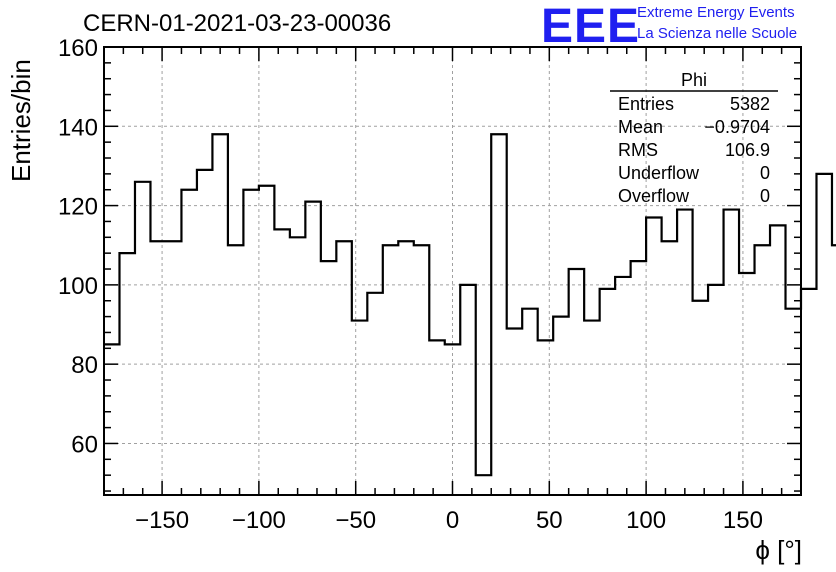 The height and width of the screenshot is (572, 836). I want to click on stats-row-value: −0.9704, so click(737, 127).